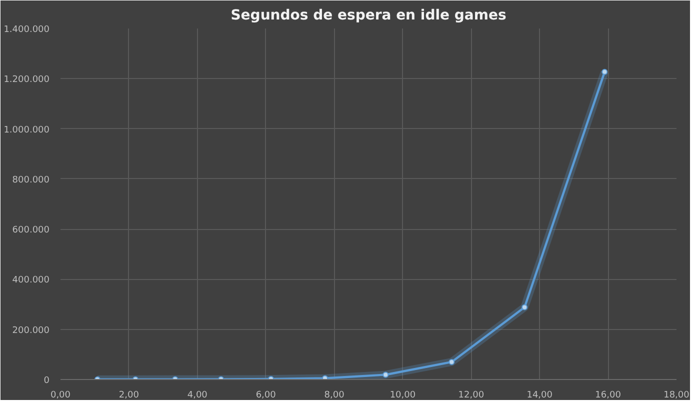  Describe the element at coordinates (27, 130) in the screenshot. I see `y-tick-label: 1.000.000` at that location.